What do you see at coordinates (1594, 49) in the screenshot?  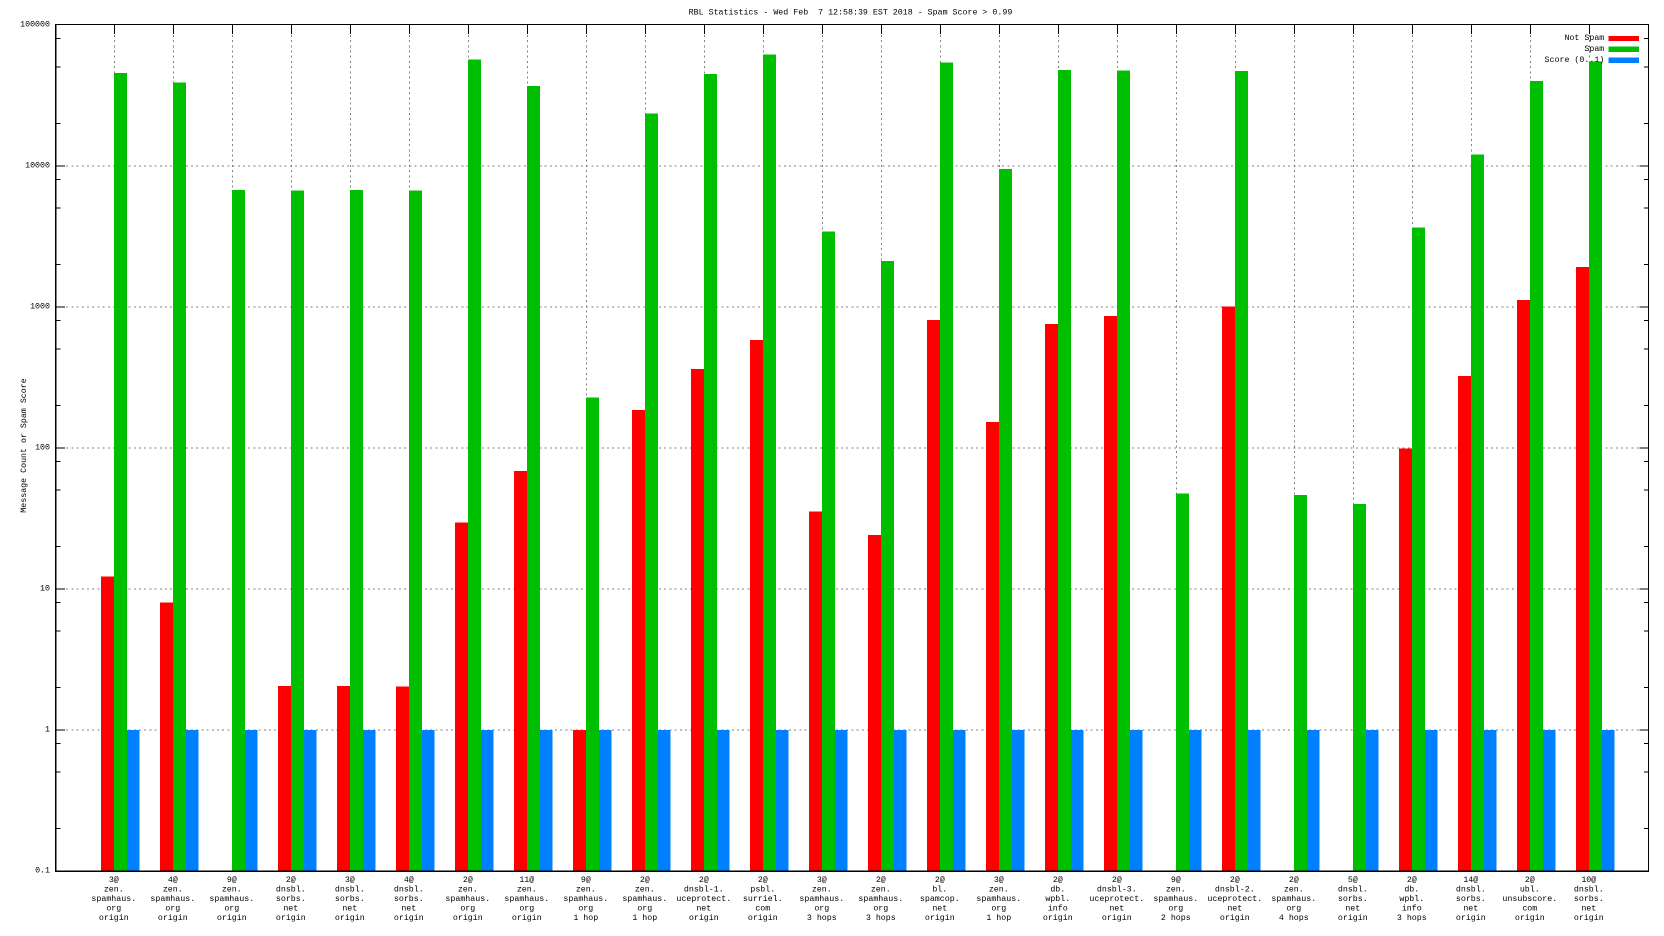 I see `svg-text: Spam` at bounding box center [1594, 49].